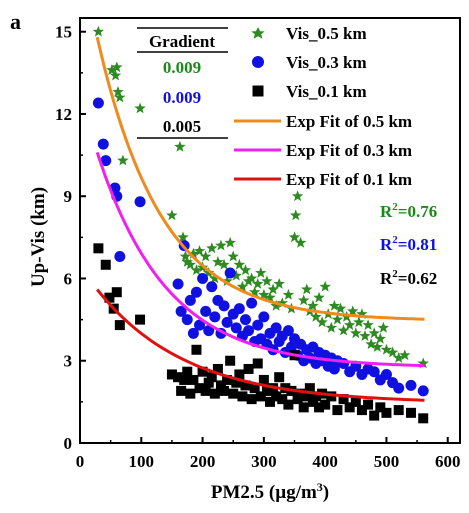 The height and width of the screenshot is (513, 469). Describe the element at coordinates (349, 179) in the screenshot. I see `legend-label-fit-0.1km: Exp Fit of 0.1 km` at that location.